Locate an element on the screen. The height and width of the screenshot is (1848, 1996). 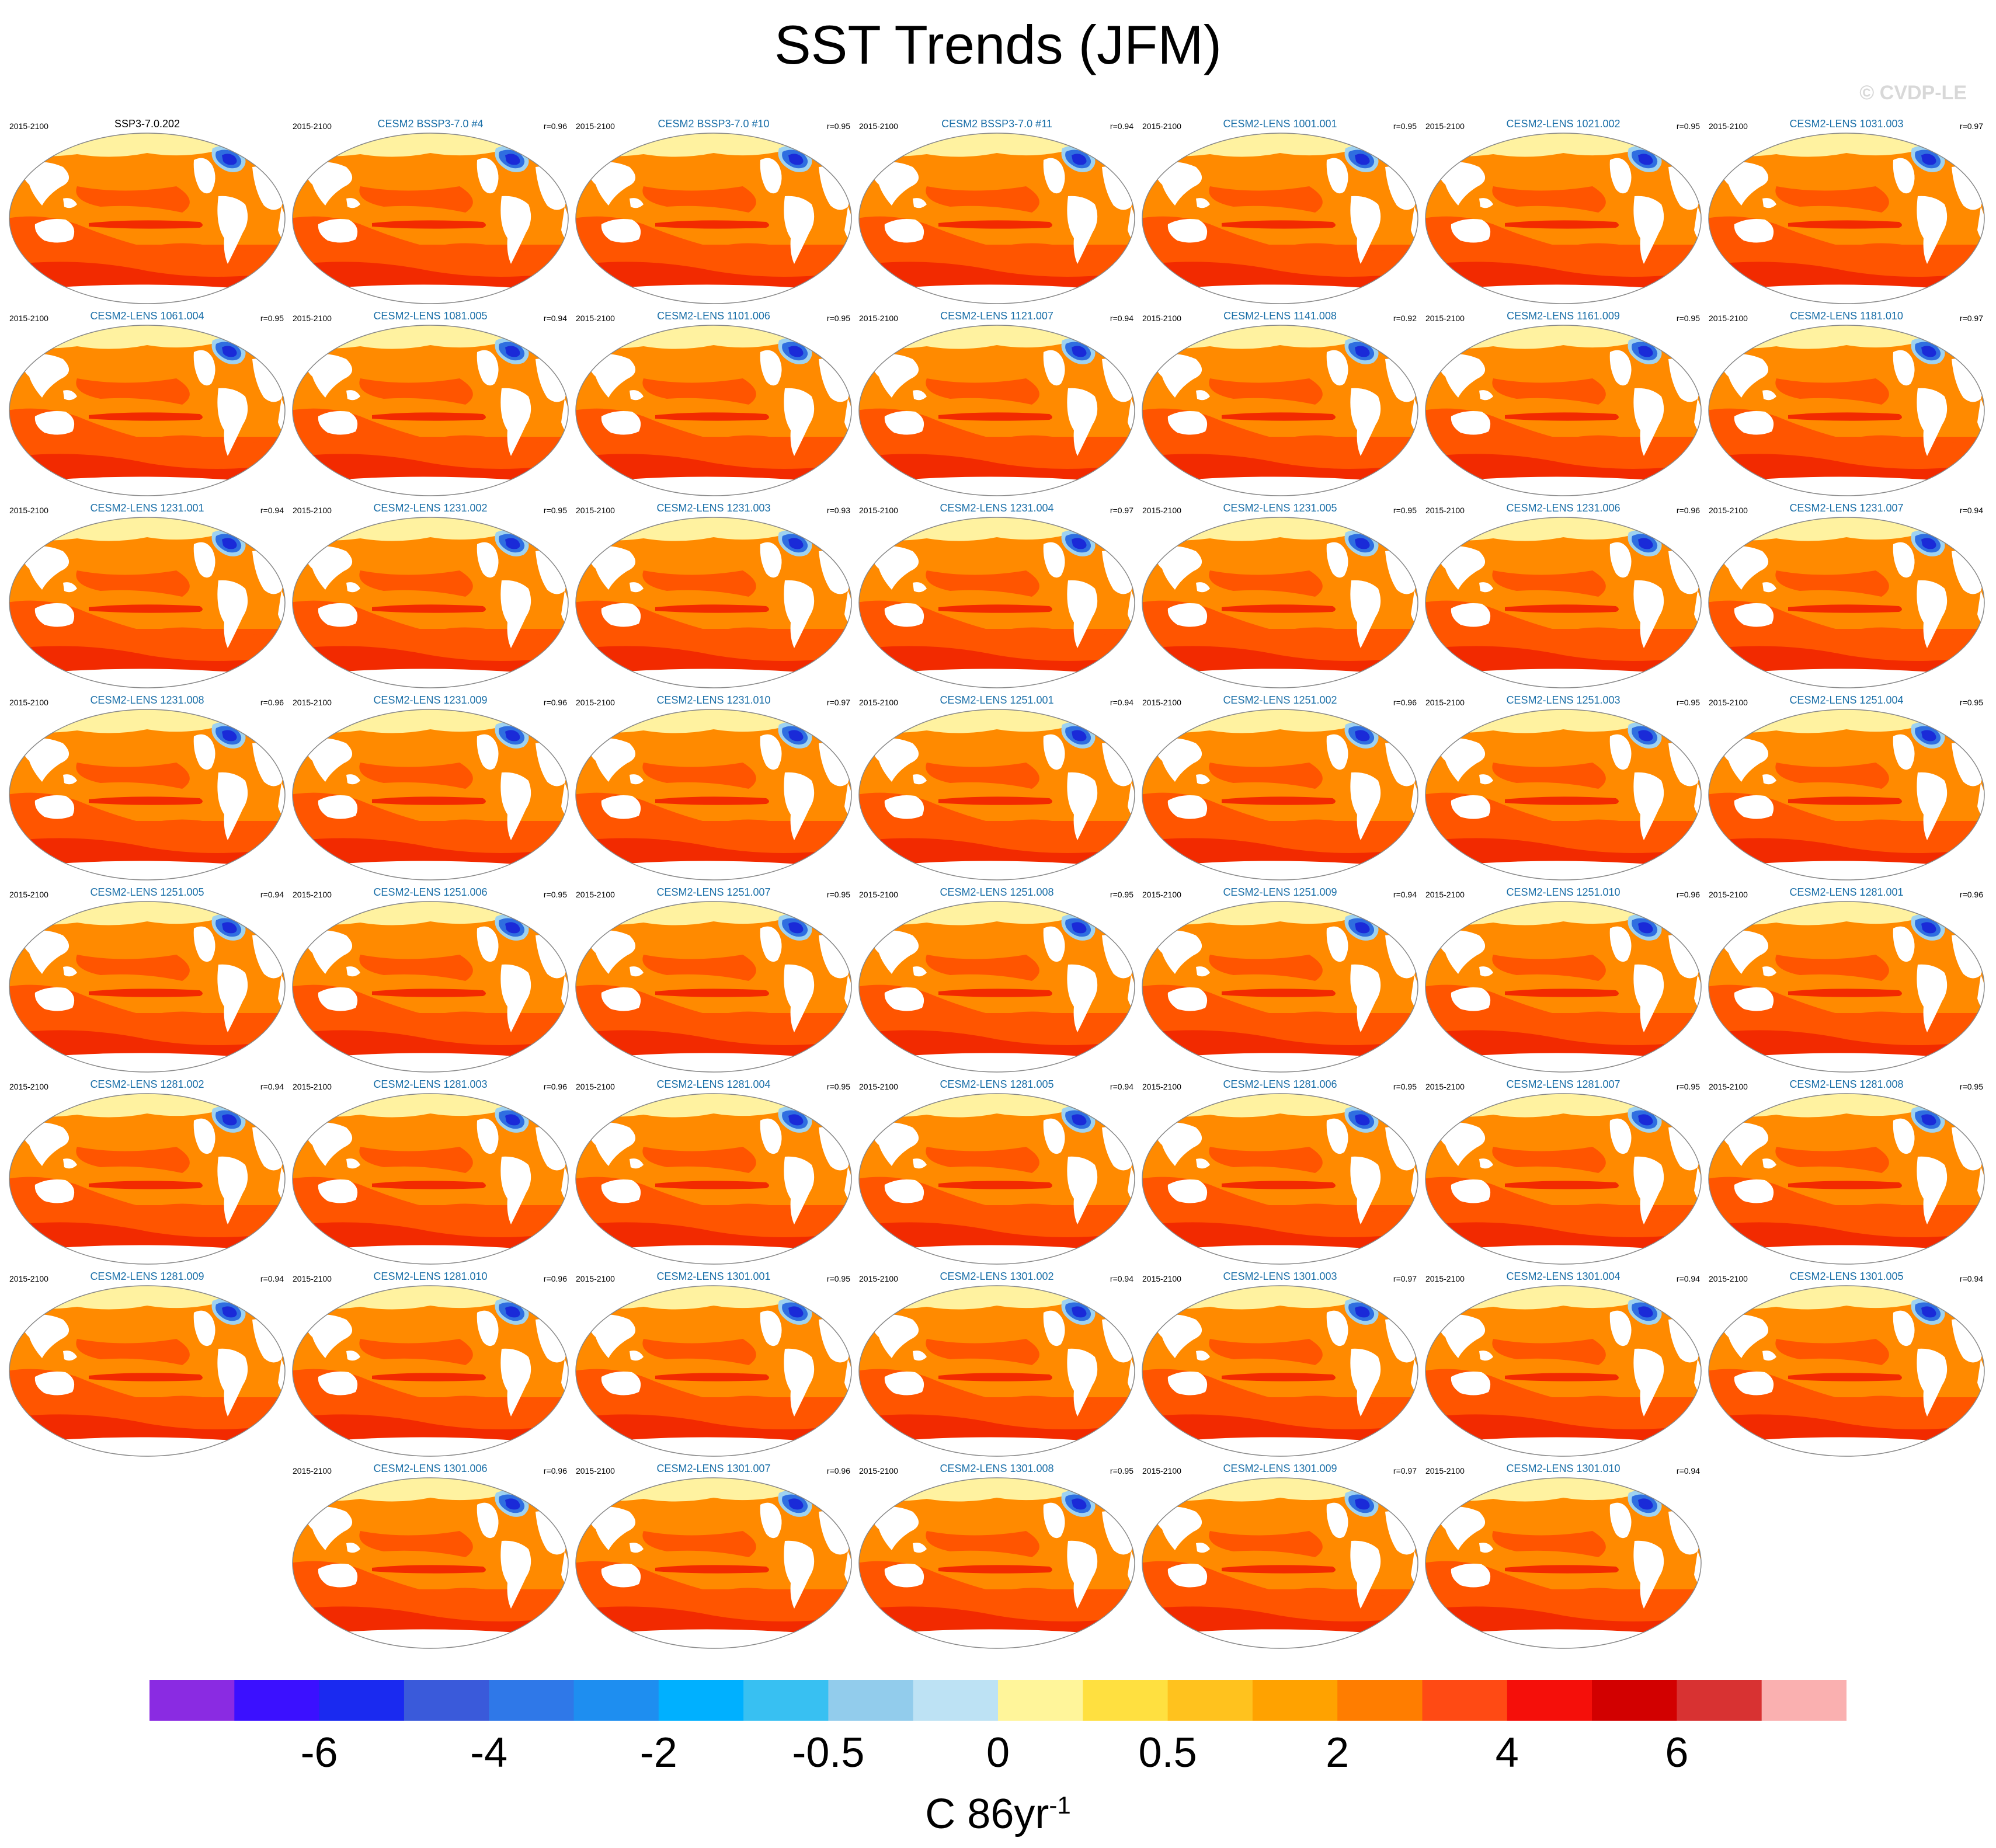
panel-title: CESM2-LENS 1161.009 is located at coordinates (1563, 316).